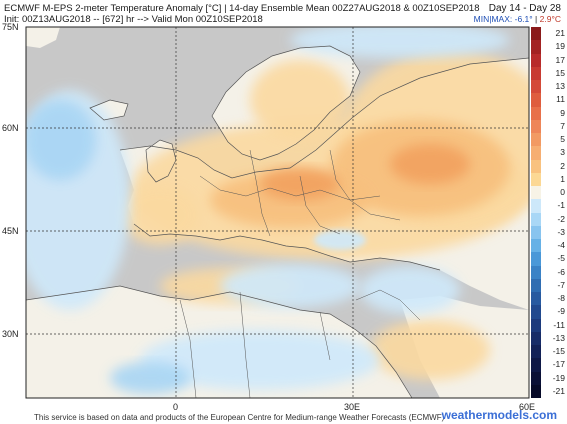 This screenshot has height=424, width=567. What do you see at coordinates (550, 19) in the screenshot?
I see `max-value: 2.9°C` at bounding box center [550, 19].